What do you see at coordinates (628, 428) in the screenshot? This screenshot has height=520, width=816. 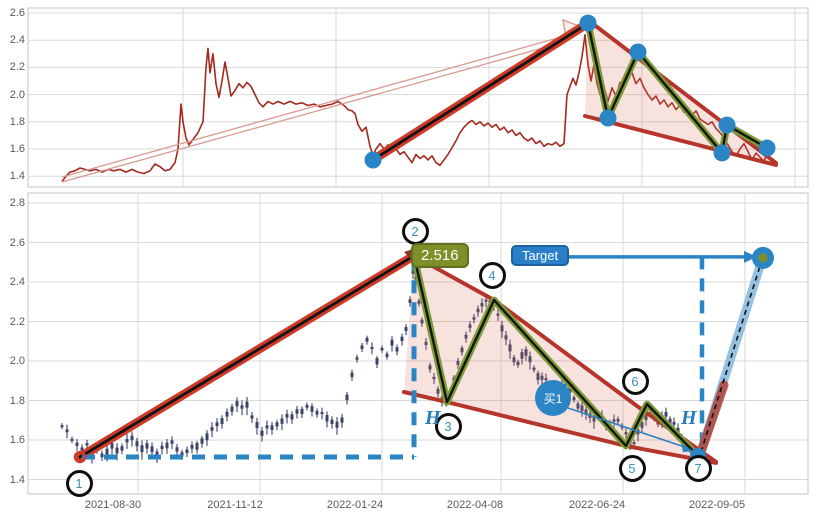 I see `buy-pointer-line` at bounding box center [628, 428].